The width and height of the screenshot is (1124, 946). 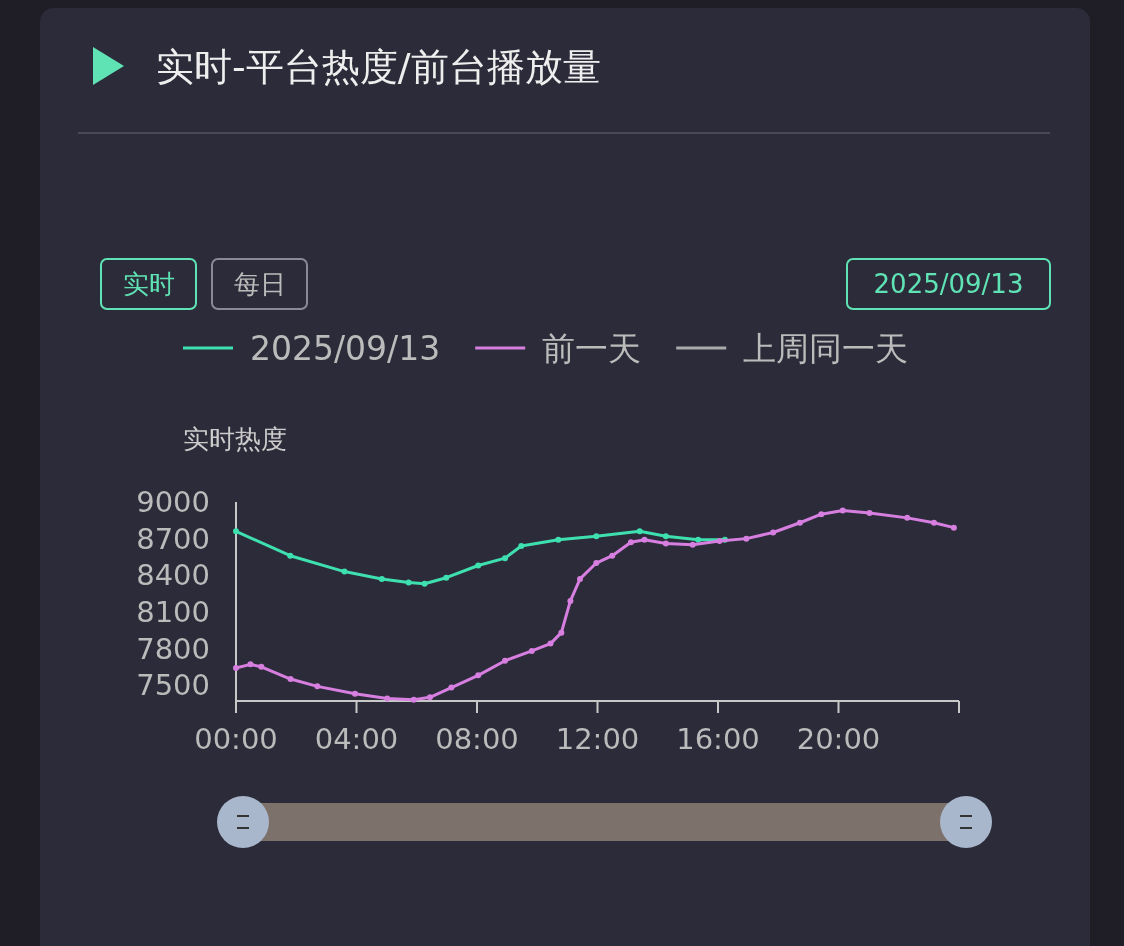 What do you see at coordinates (173, 611) in the screenshot?
I see `y-tick-label: 8100` at bounding box center [173, 611].